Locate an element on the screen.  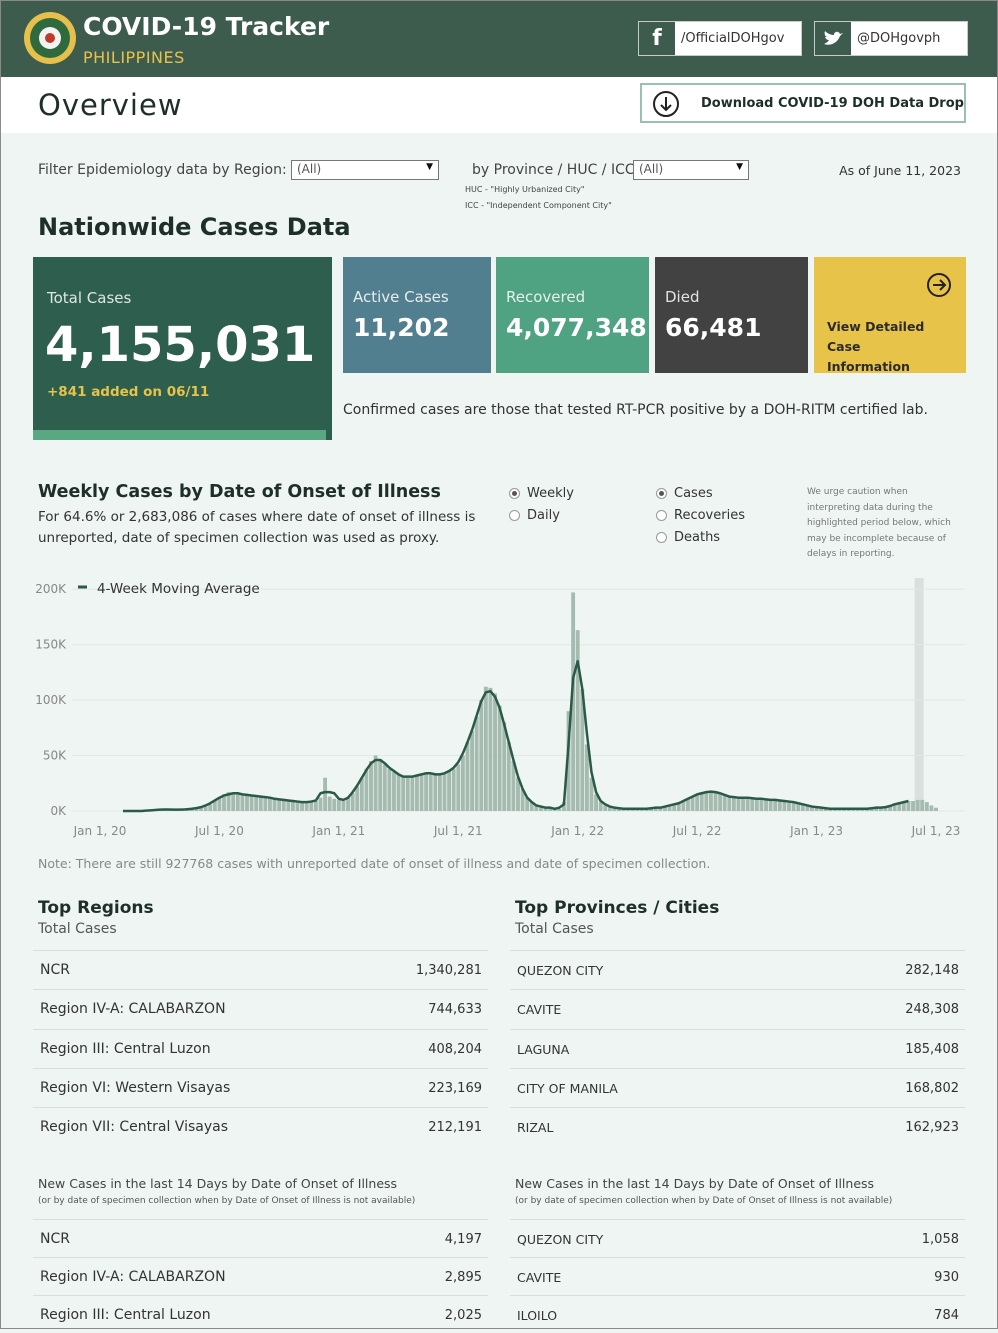
download-button: Download COVID-19 DOH Data Drop is located at coordinates (803, 103).